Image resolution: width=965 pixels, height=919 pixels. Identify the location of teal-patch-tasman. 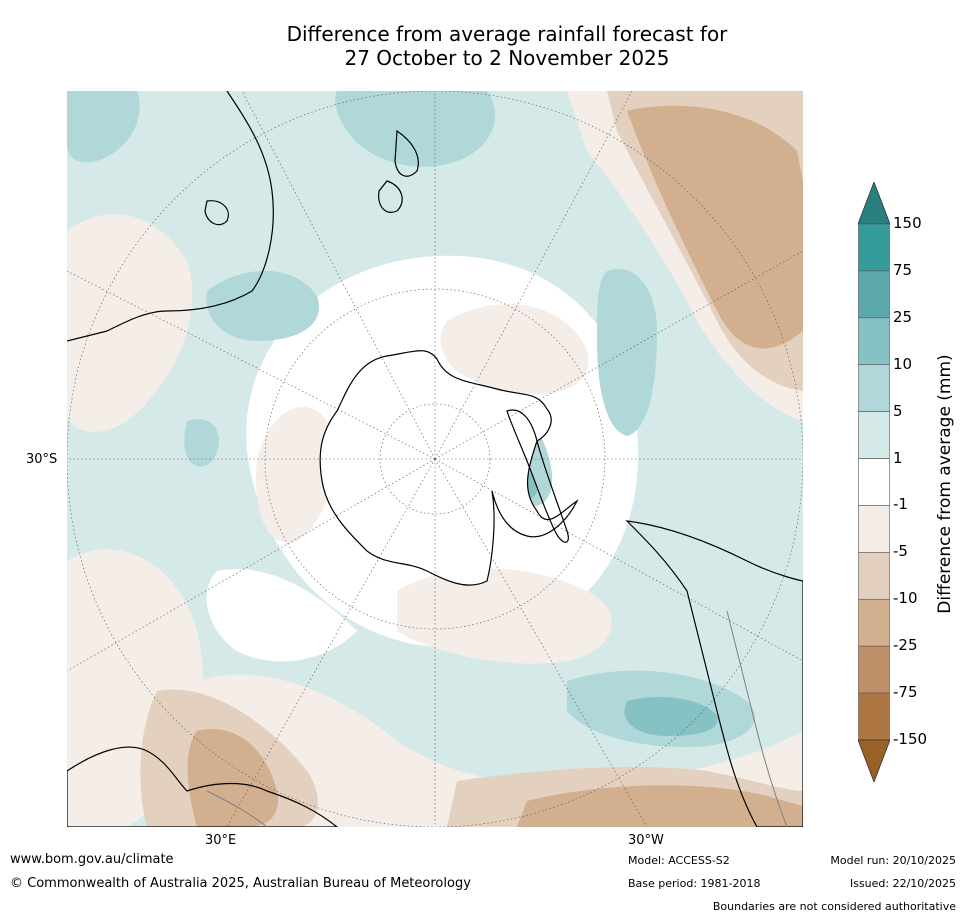
(415, 129).